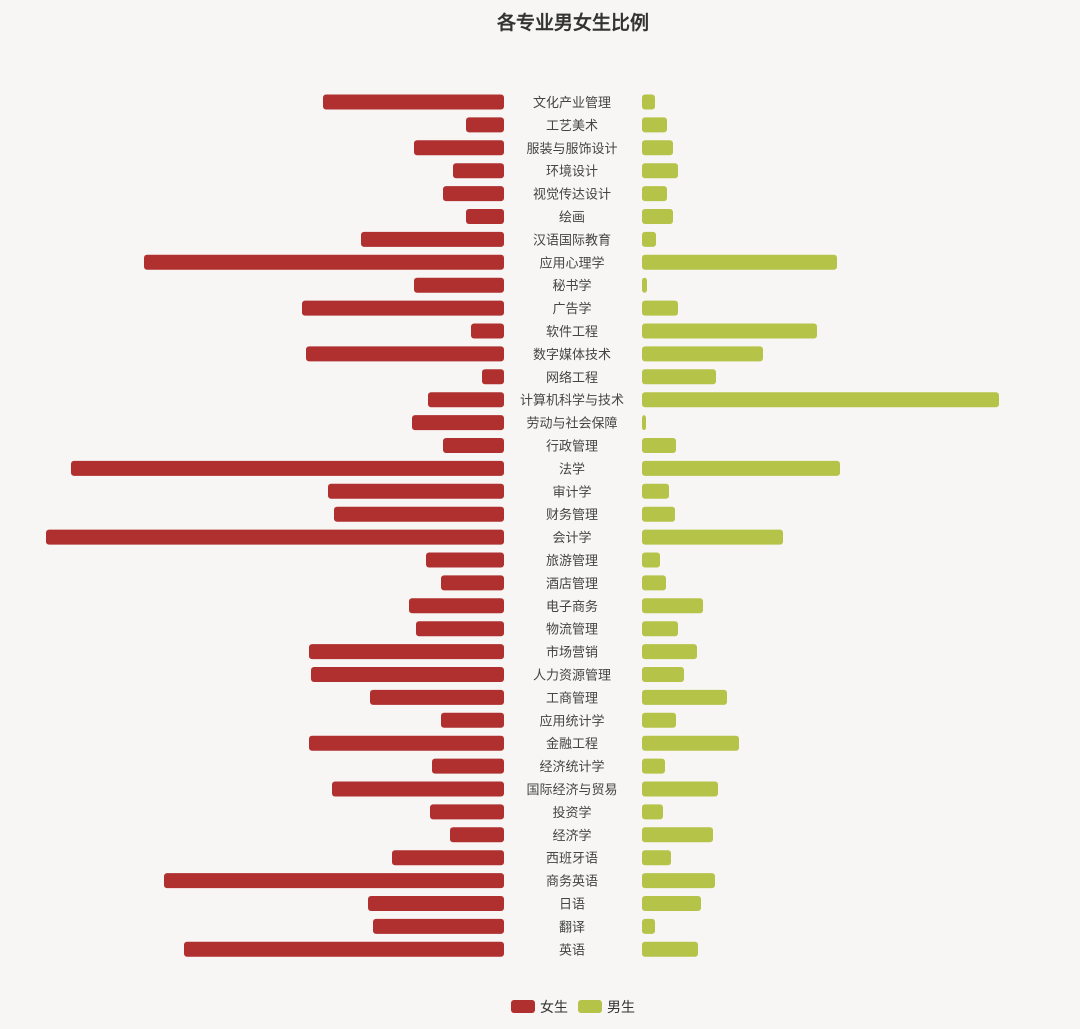 The height and width of the screenshot is (1029, 1080). I want to click on category-label: 数字媒体技术, so click(572, 355).